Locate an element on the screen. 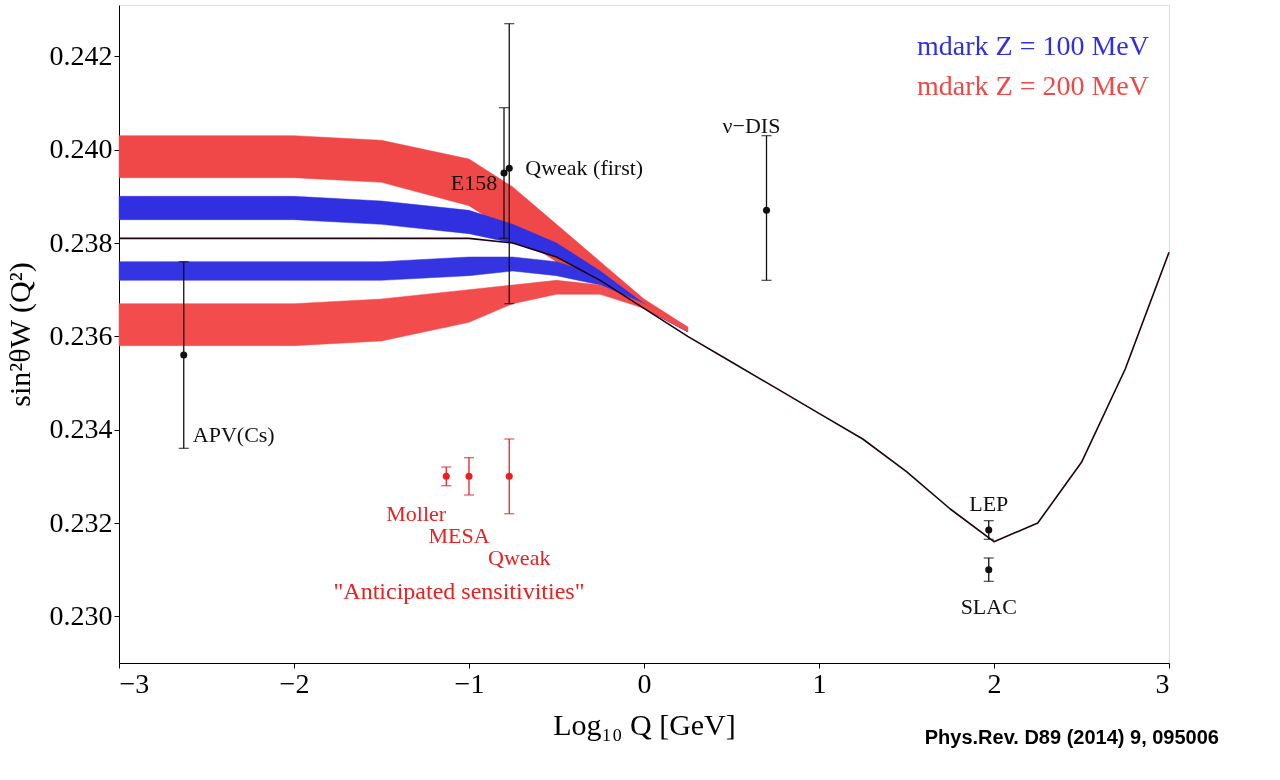 This screenshot has height=780, width=1280. y-tick-label: 0.240 is located at coordinates (81, 149).